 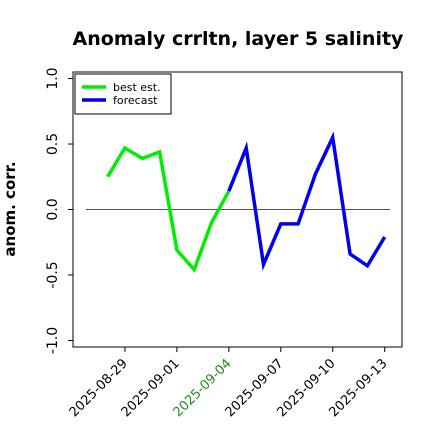 I want to click on legend-box, so click(x=123, y=94).